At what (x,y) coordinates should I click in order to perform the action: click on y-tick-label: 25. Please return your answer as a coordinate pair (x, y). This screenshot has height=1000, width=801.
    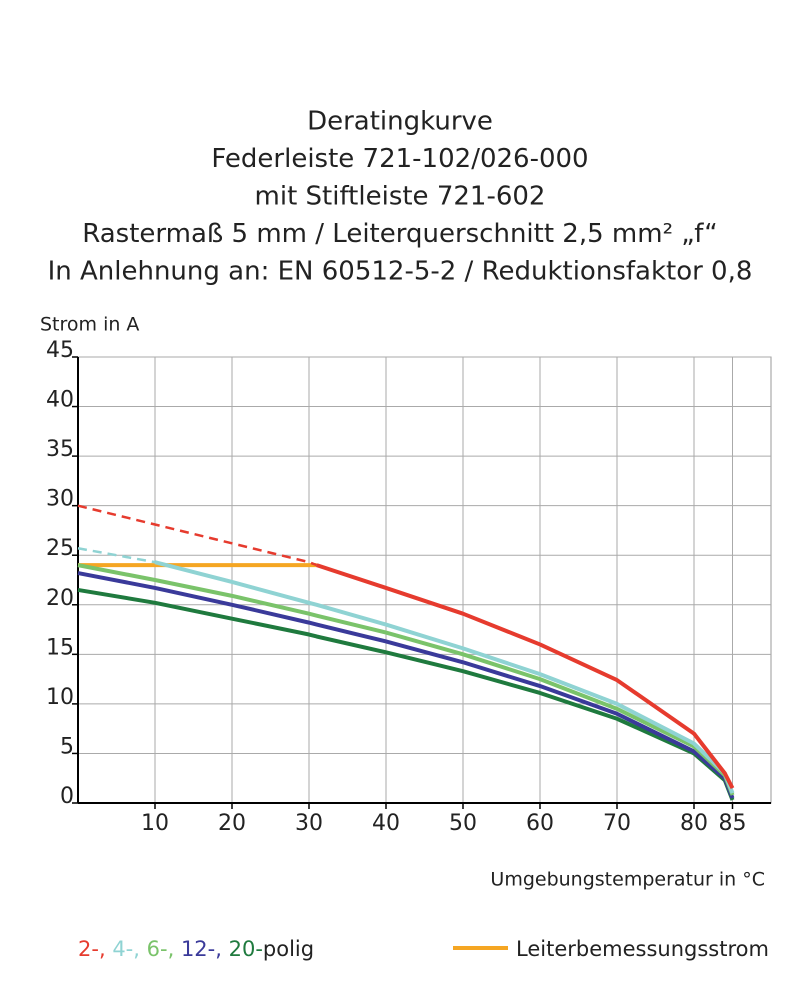
    Looking at the image, I should click on (60, 548).